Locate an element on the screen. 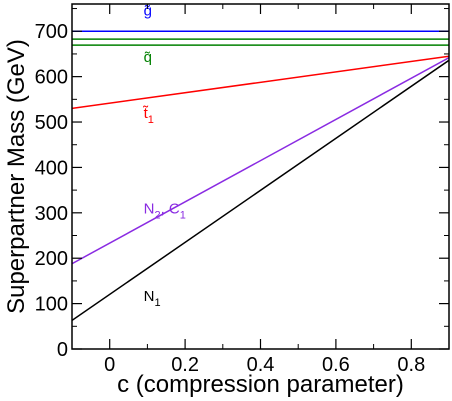 This screenshot has height=401, width=452. series-label-3: N2, C1 is located at coordinates (165, 211).